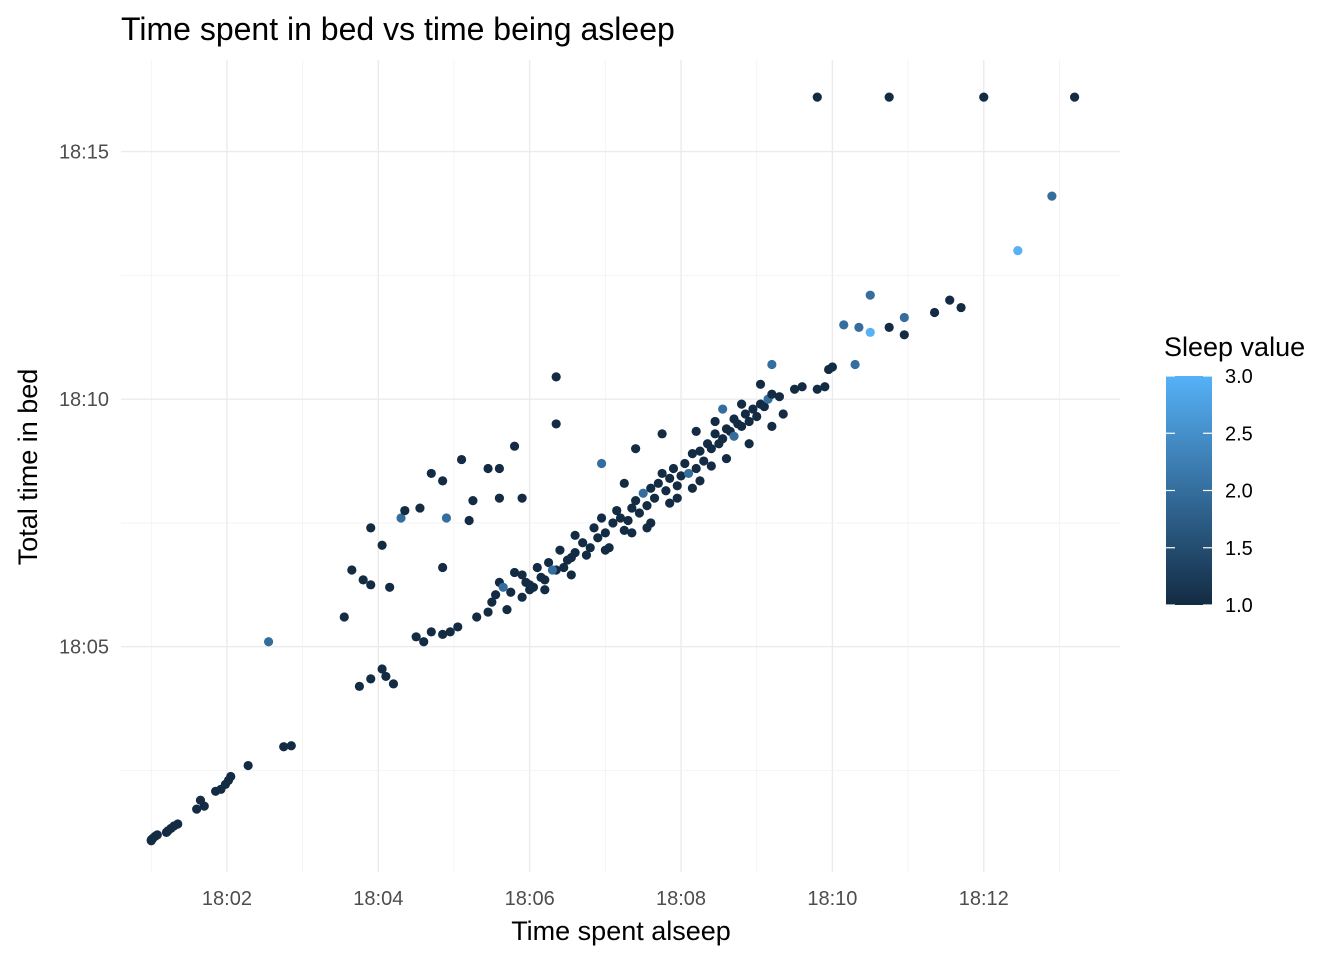  What do you see at coordinates (1239, 377) in the screenshot?
I see `legend-tick-label: 3.0` at bounding box center [1239, 377].